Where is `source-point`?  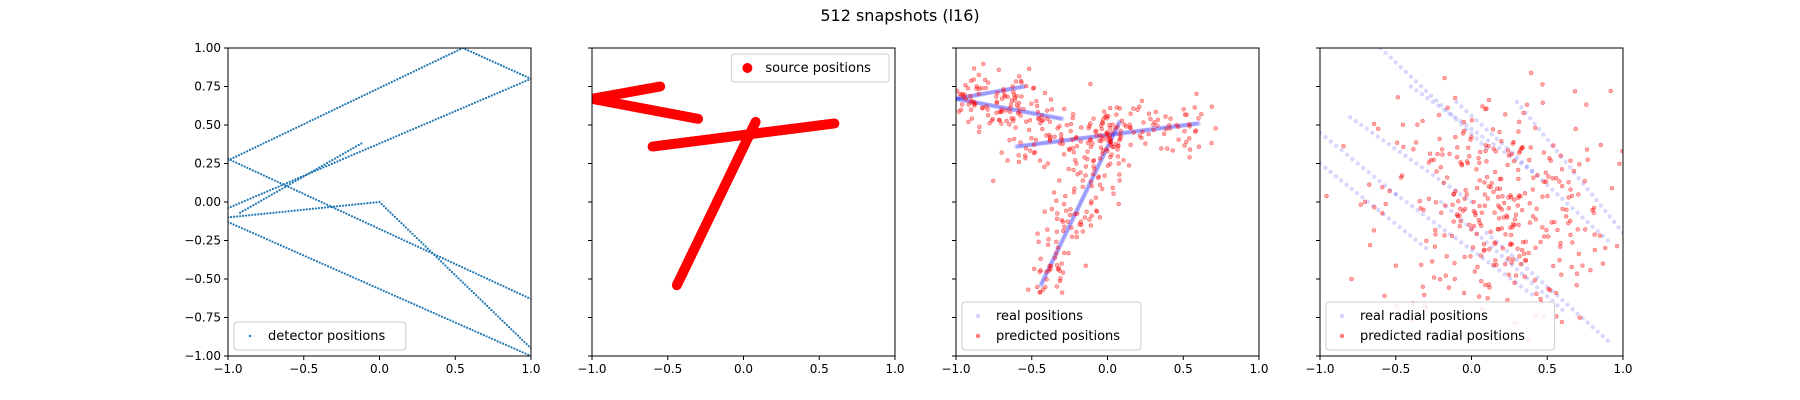
source-point is located at coordinates (755, 121).